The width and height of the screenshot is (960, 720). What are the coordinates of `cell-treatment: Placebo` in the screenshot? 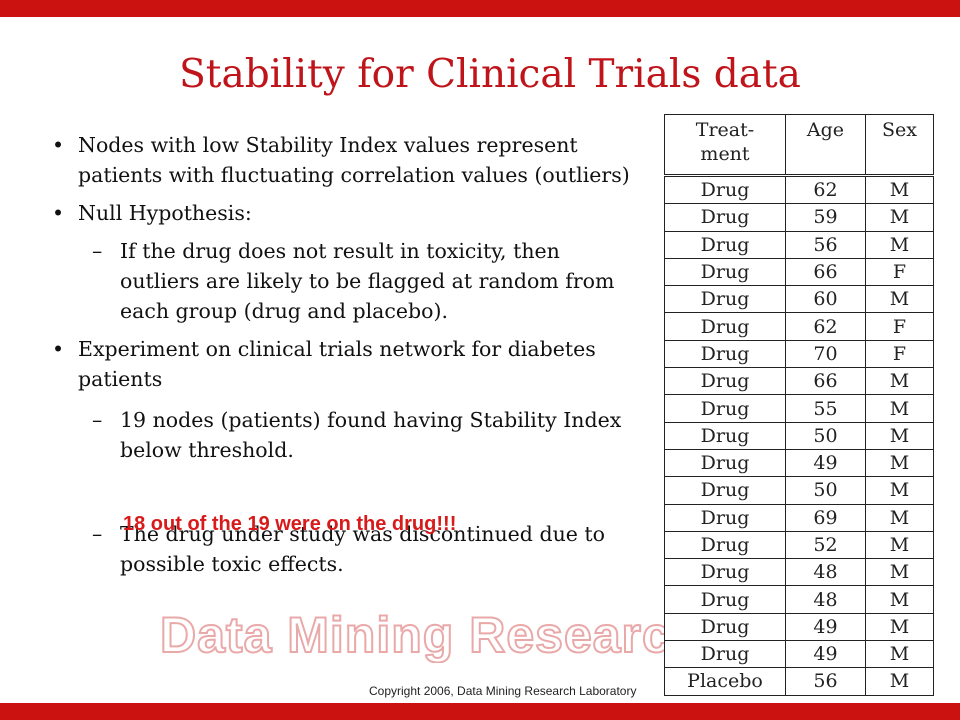 It's located at (725, 681).